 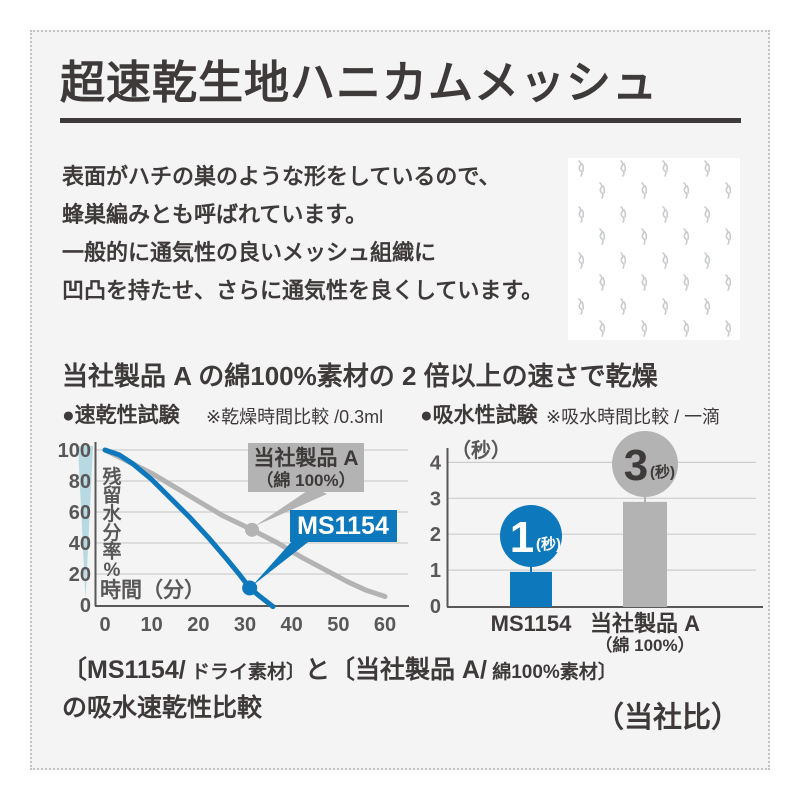 What do you see at coordinates (215, 214) in the screenshot?
I see `intro-line: 蜂巣編みとも呼ばれています。` at bounding box center [215, 214].